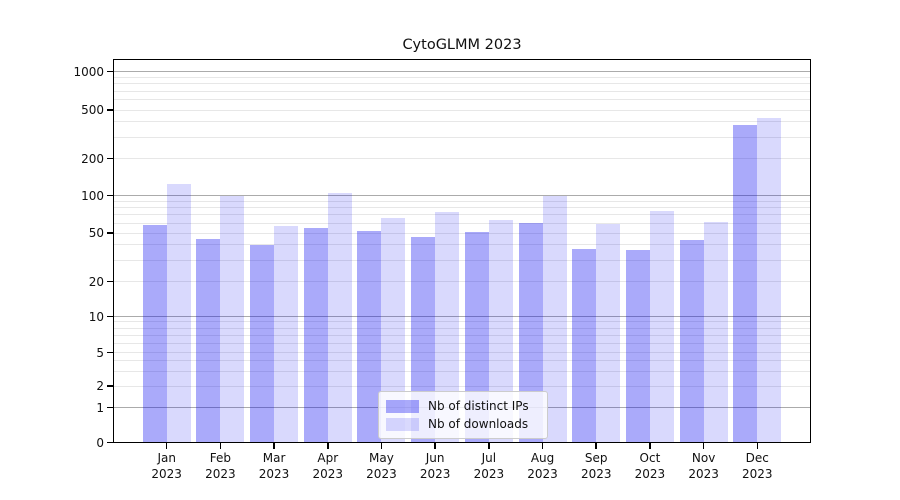 Image resolution: width=900 pixels, height=500 pixels. What do you see at coordinates (339, 317) in the screenshot?
I see `bar-apr-2023-downloads` at bounding box center [339, 317].